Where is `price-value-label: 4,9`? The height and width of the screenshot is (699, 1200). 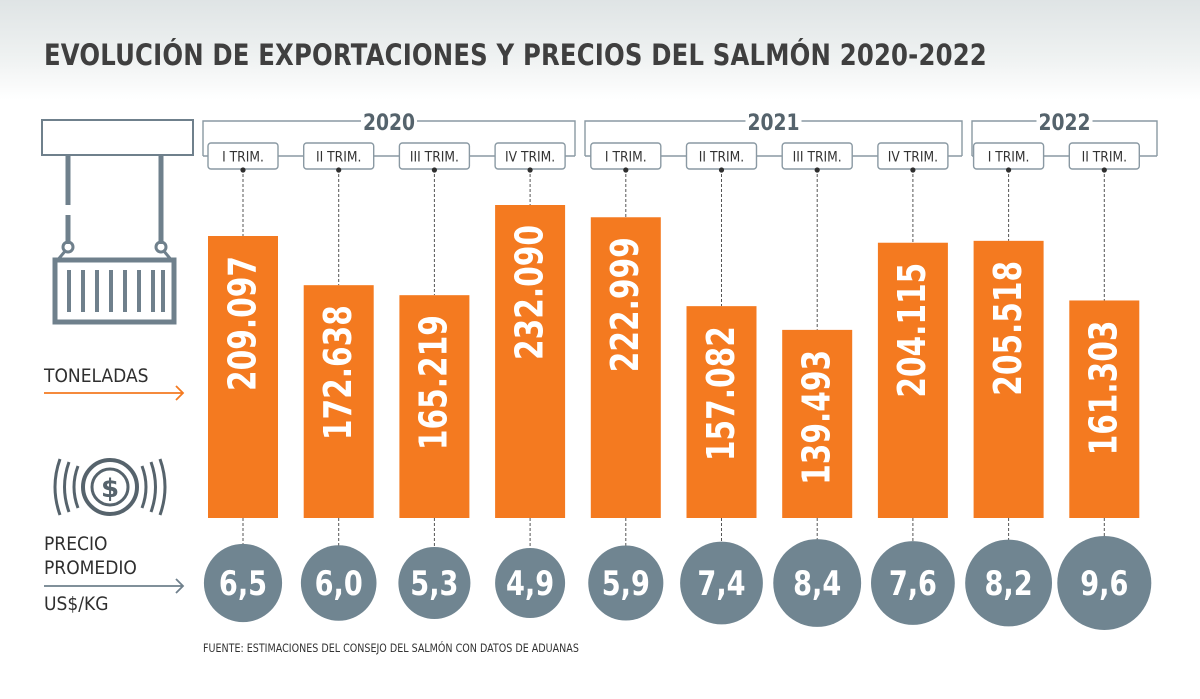
price-value-label: 4,9 is located at coordinates (530, 584).